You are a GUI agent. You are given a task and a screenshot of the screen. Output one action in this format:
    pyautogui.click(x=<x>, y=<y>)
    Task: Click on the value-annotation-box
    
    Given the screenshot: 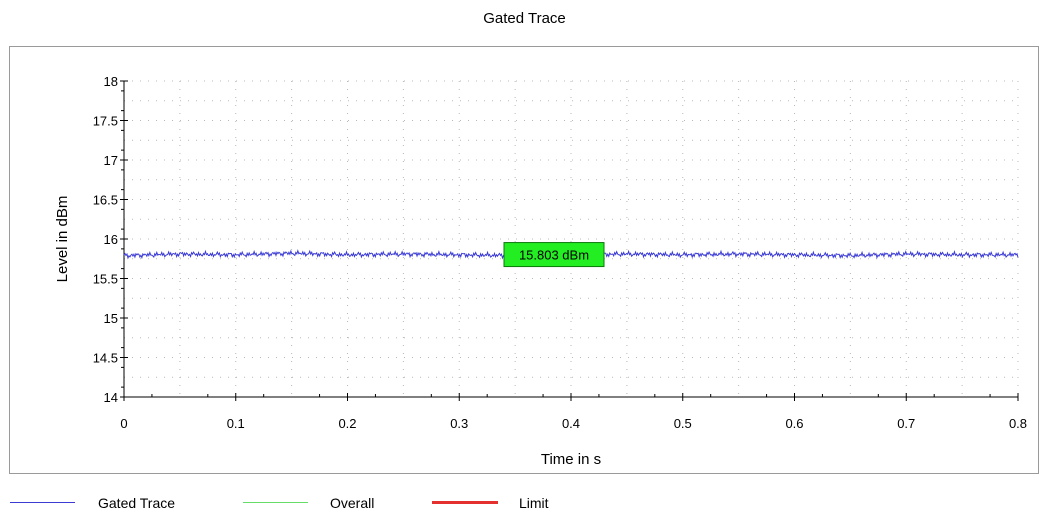 What is the action you would take?
    pyautogui.click(x=554, y=255)
    